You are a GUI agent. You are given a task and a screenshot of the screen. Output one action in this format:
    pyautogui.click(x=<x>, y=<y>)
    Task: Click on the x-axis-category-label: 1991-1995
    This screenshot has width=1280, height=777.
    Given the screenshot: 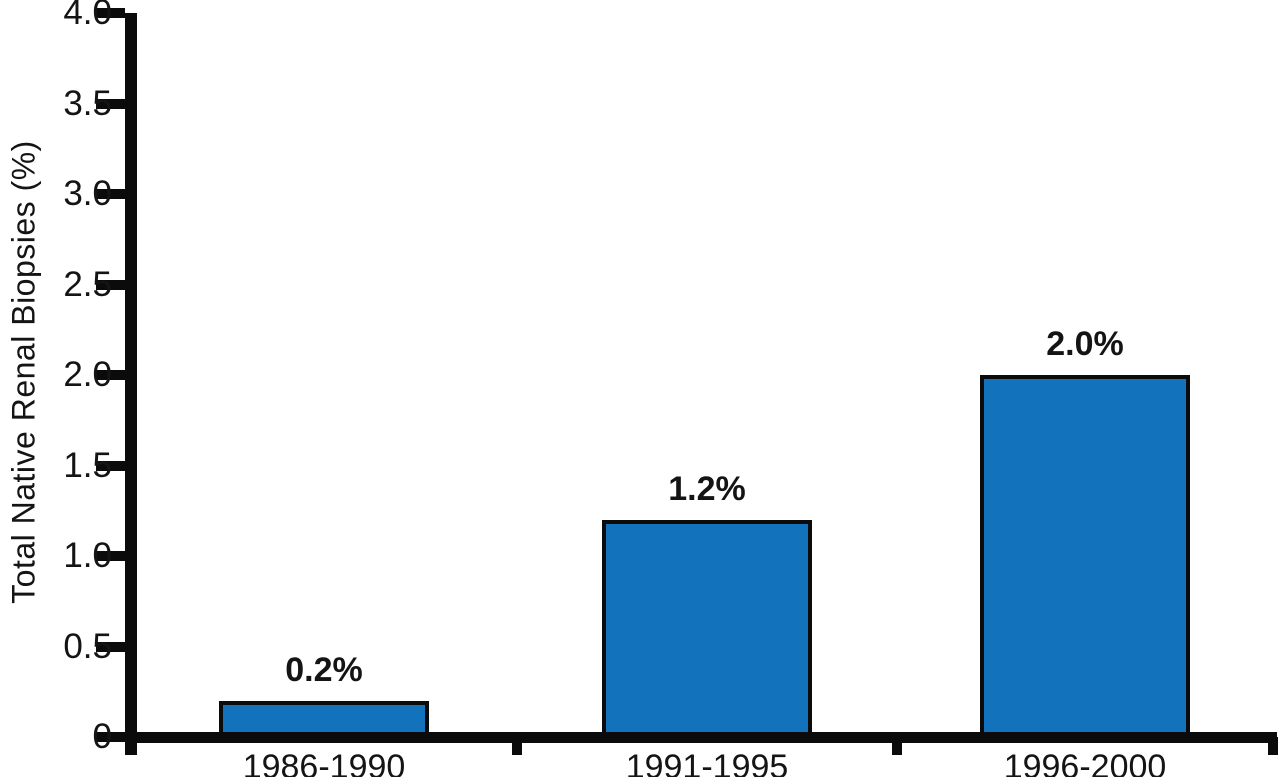 What is the action you would take?
    pyautogui.click(x=707, y=762)
    